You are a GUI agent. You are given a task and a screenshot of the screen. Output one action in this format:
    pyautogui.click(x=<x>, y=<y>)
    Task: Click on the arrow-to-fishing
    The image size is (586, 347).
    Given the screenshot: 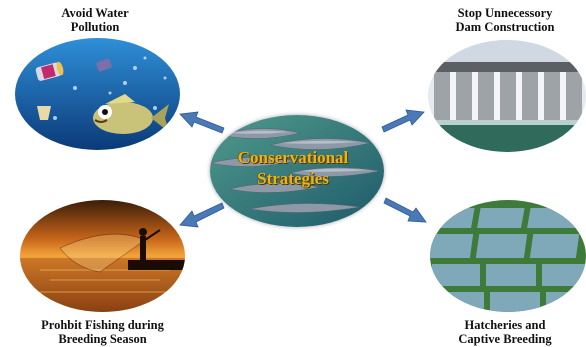 What is the action you would take?
    pyautogui.click(x=202, y=215)
    